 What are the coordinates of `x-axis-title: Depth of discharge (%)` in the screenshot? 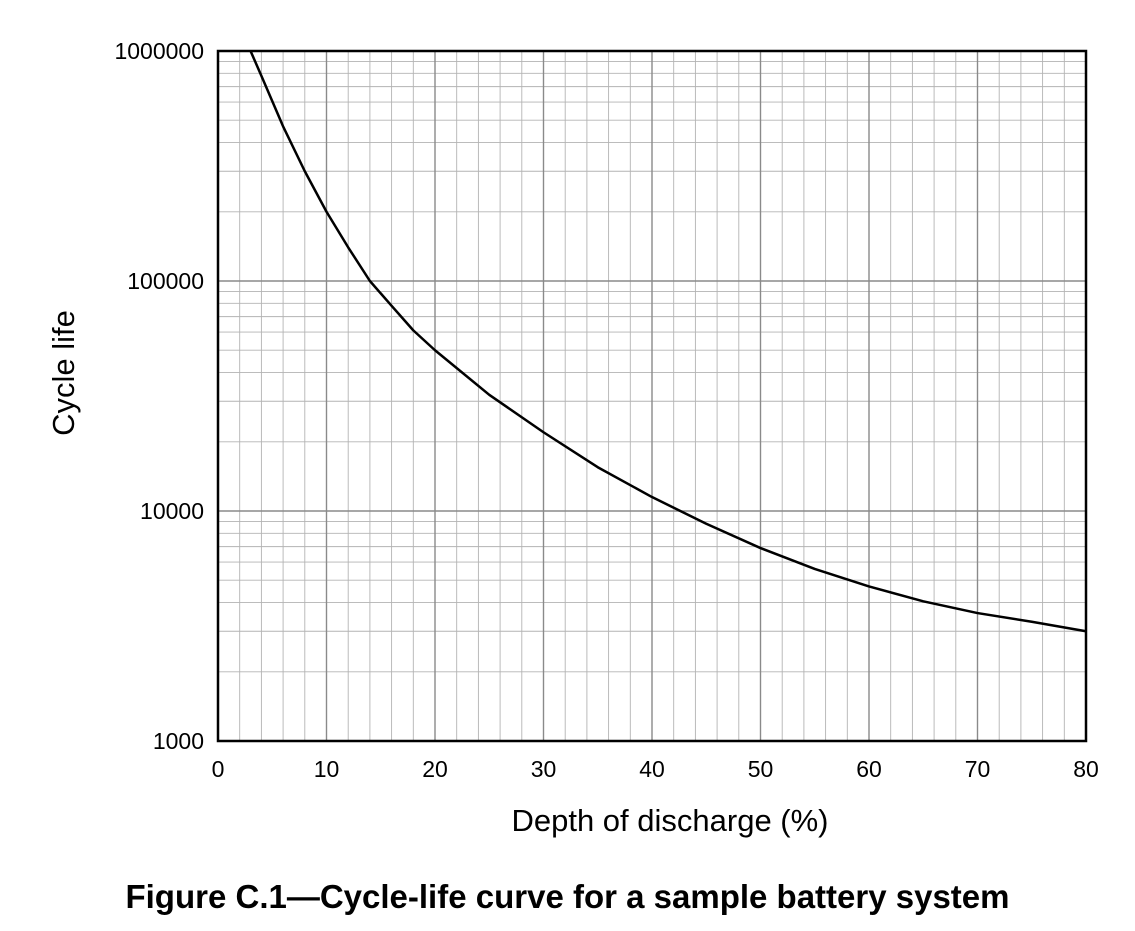 It's located at (669, 820).